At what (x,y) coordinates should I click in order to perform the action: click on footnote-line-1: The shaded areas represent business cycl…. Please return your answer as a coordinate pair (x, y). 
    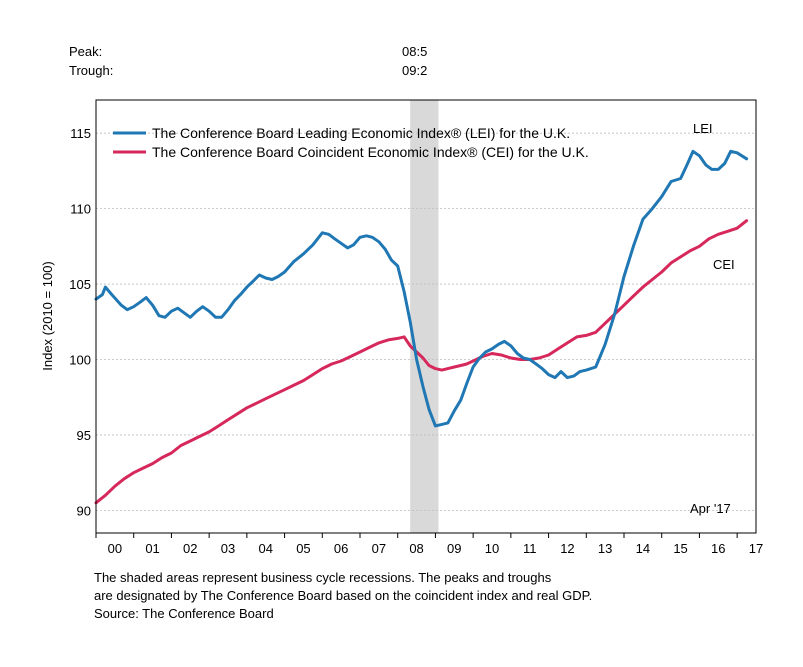
    Looking at the image, I should click on (323, 577).